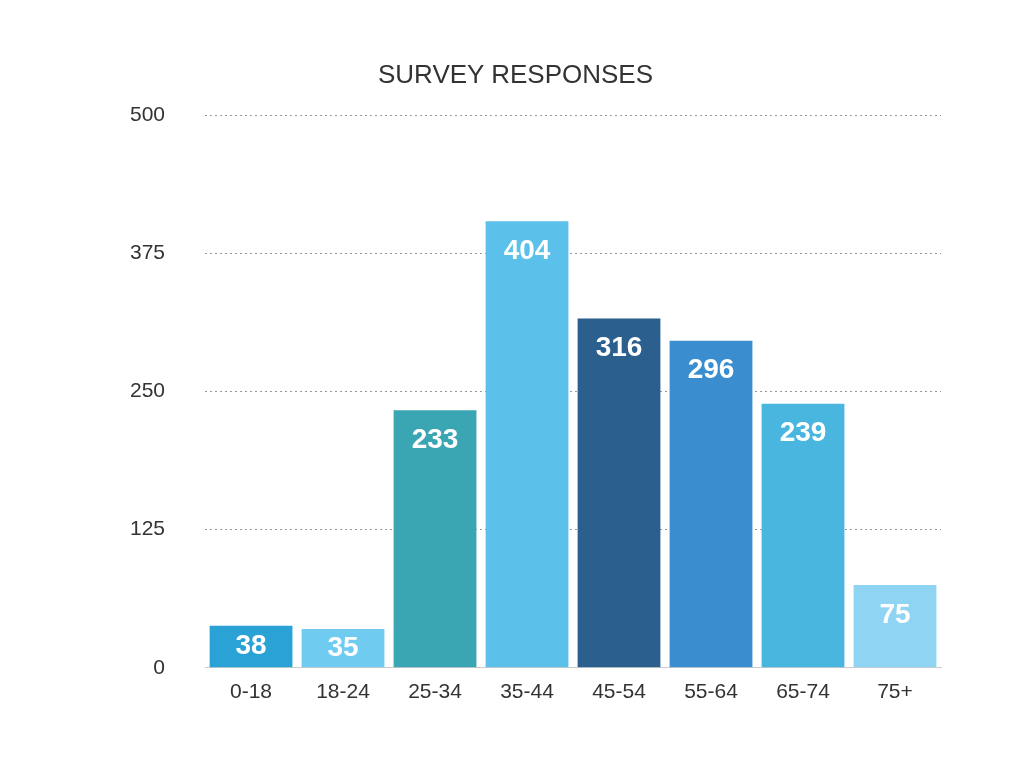 Image resolution: width=1021 pixels, height=757 pixels. What do you see at coordinates (515, 73) in the screenshot?
I see `chart-title: SURVEY RESPONSES` at bounding box center [515, 73].